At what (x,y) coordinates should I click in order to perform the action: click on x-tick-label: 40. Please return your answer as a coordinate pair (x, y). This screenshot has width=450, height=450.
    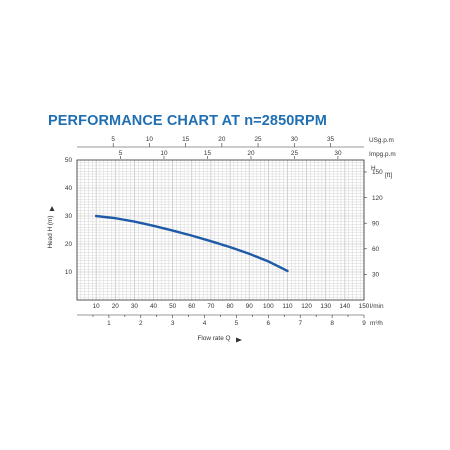
    Looking at the image, I should click on (154, 306).